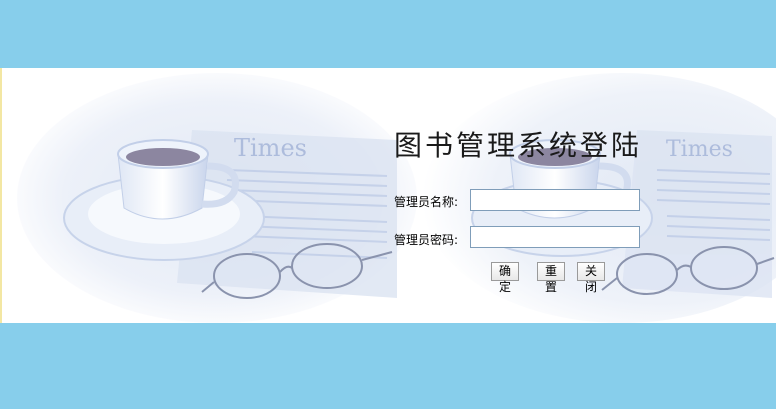 Image resolution: width=776 pixels, height=409 pixels. I want to click on confirm-button: 确定, so click(505, 278).